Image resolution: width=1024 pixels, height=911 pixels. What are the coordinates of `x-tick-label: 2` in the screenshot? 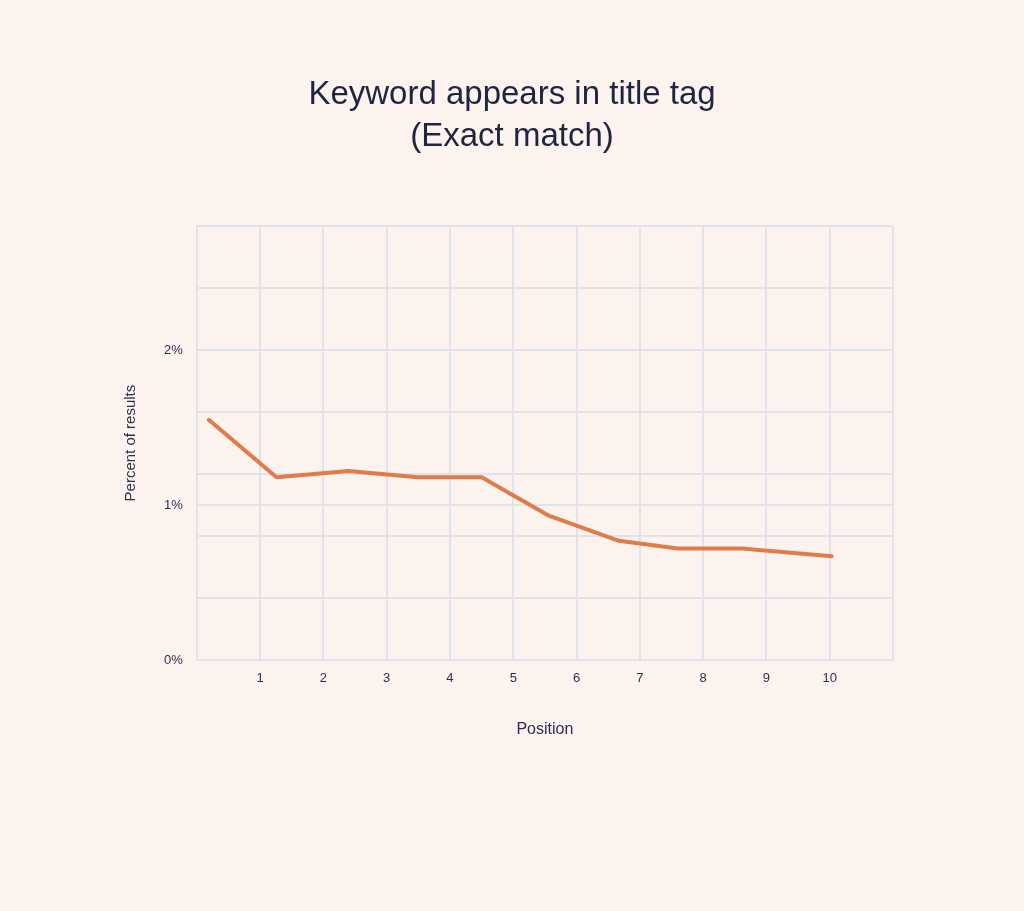 It's located at (323, 677).